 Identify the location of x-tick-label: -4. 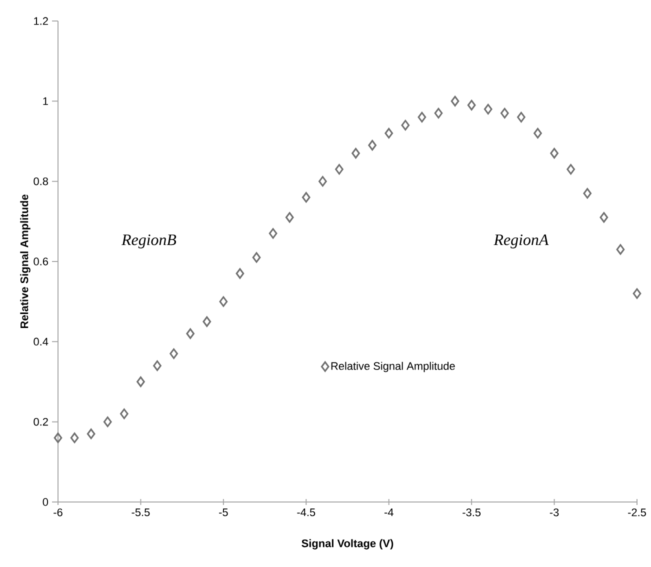
(389, 512).